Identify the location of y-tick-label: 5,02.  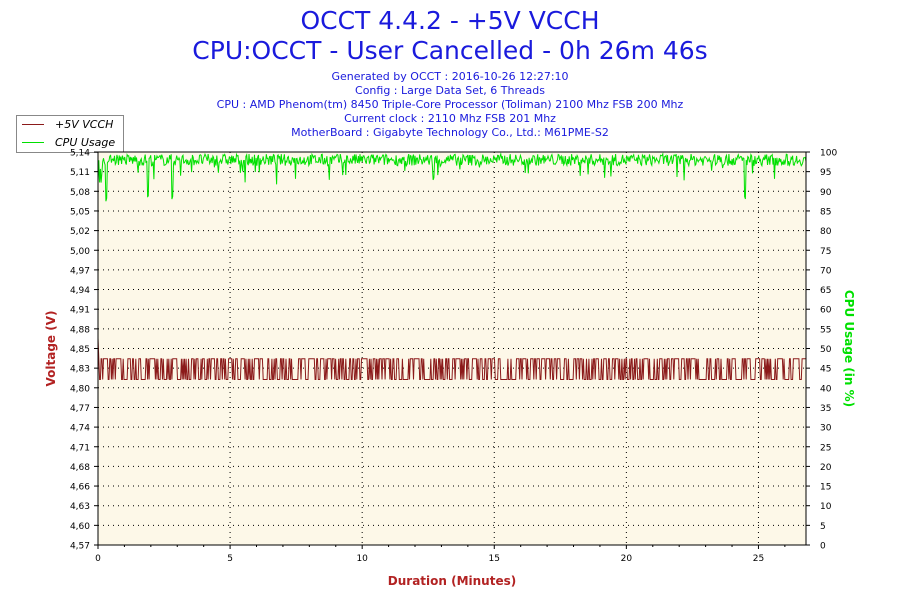
(80, 232).